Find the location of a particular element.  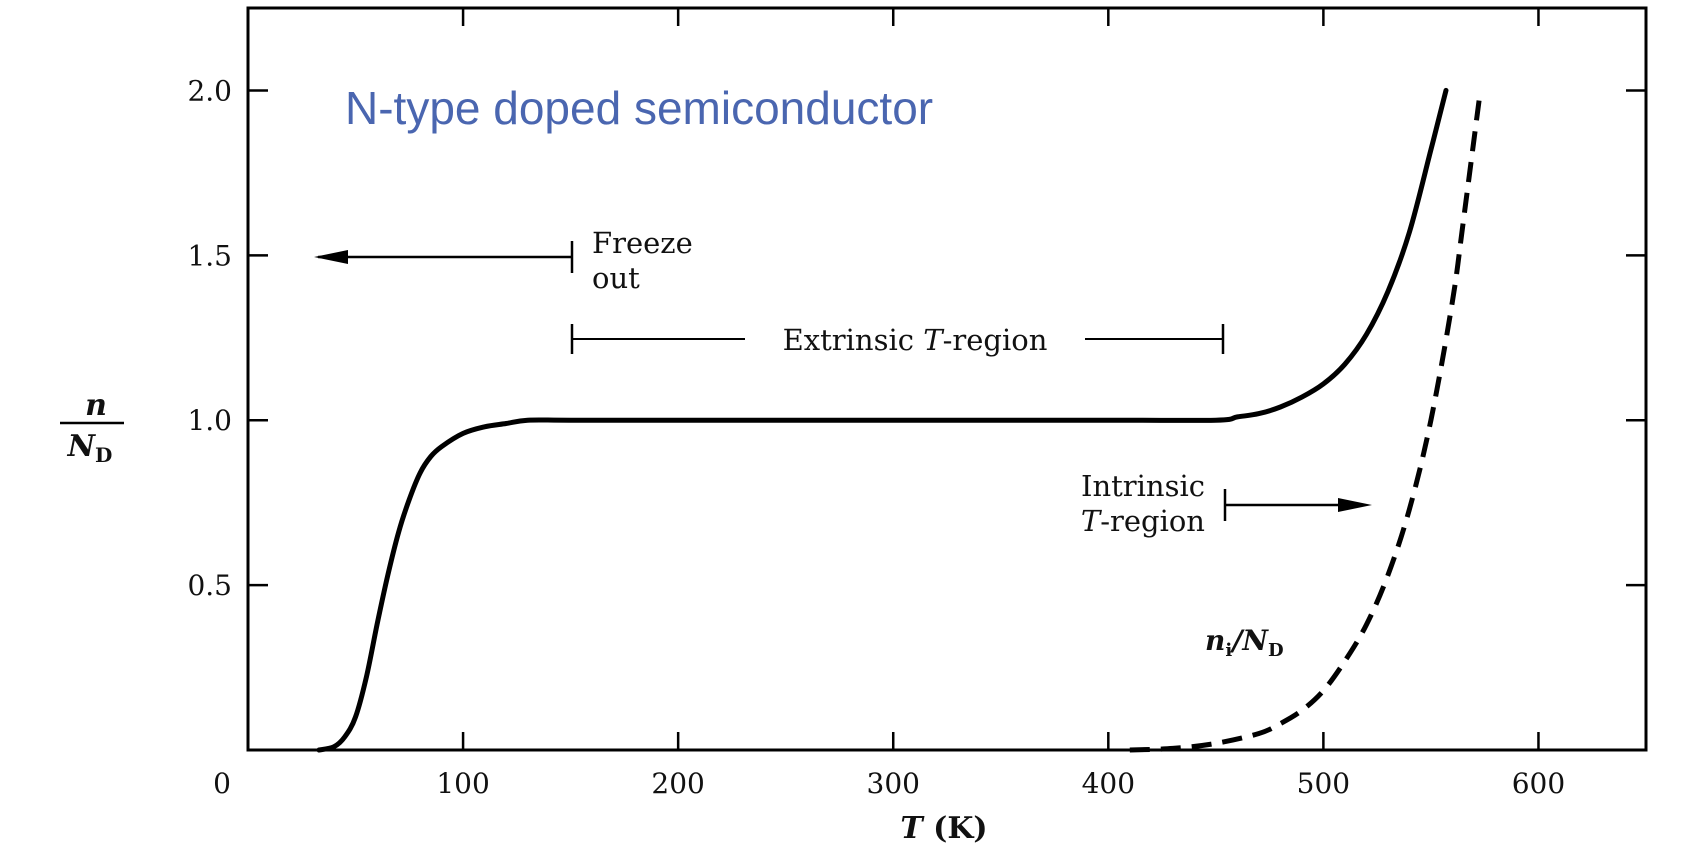

intrinsic-region-annotation: Intrinsic T-region is located at coordinates (1226, 503).